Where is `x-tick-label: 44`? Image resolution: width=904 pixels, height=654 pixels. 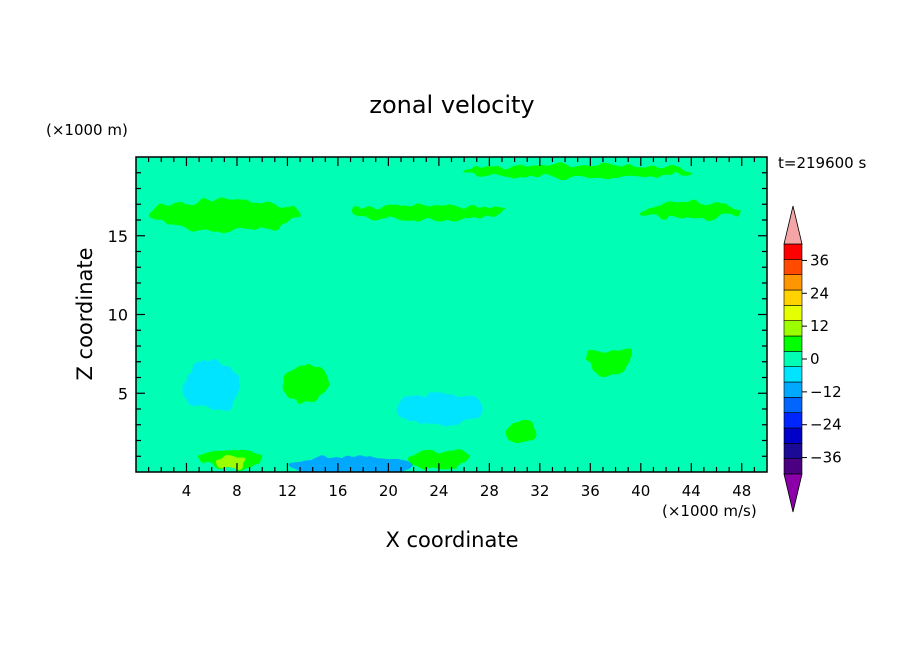
x-tick-label: 44 is located at coordinates (691, 491).